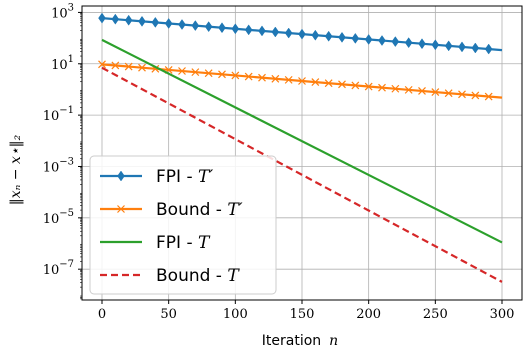 This screenshot has height=350, width=530. Describe the element at coordinates (333, 341) in the screenshot. I see `x-axis-label-var: n` at that location.